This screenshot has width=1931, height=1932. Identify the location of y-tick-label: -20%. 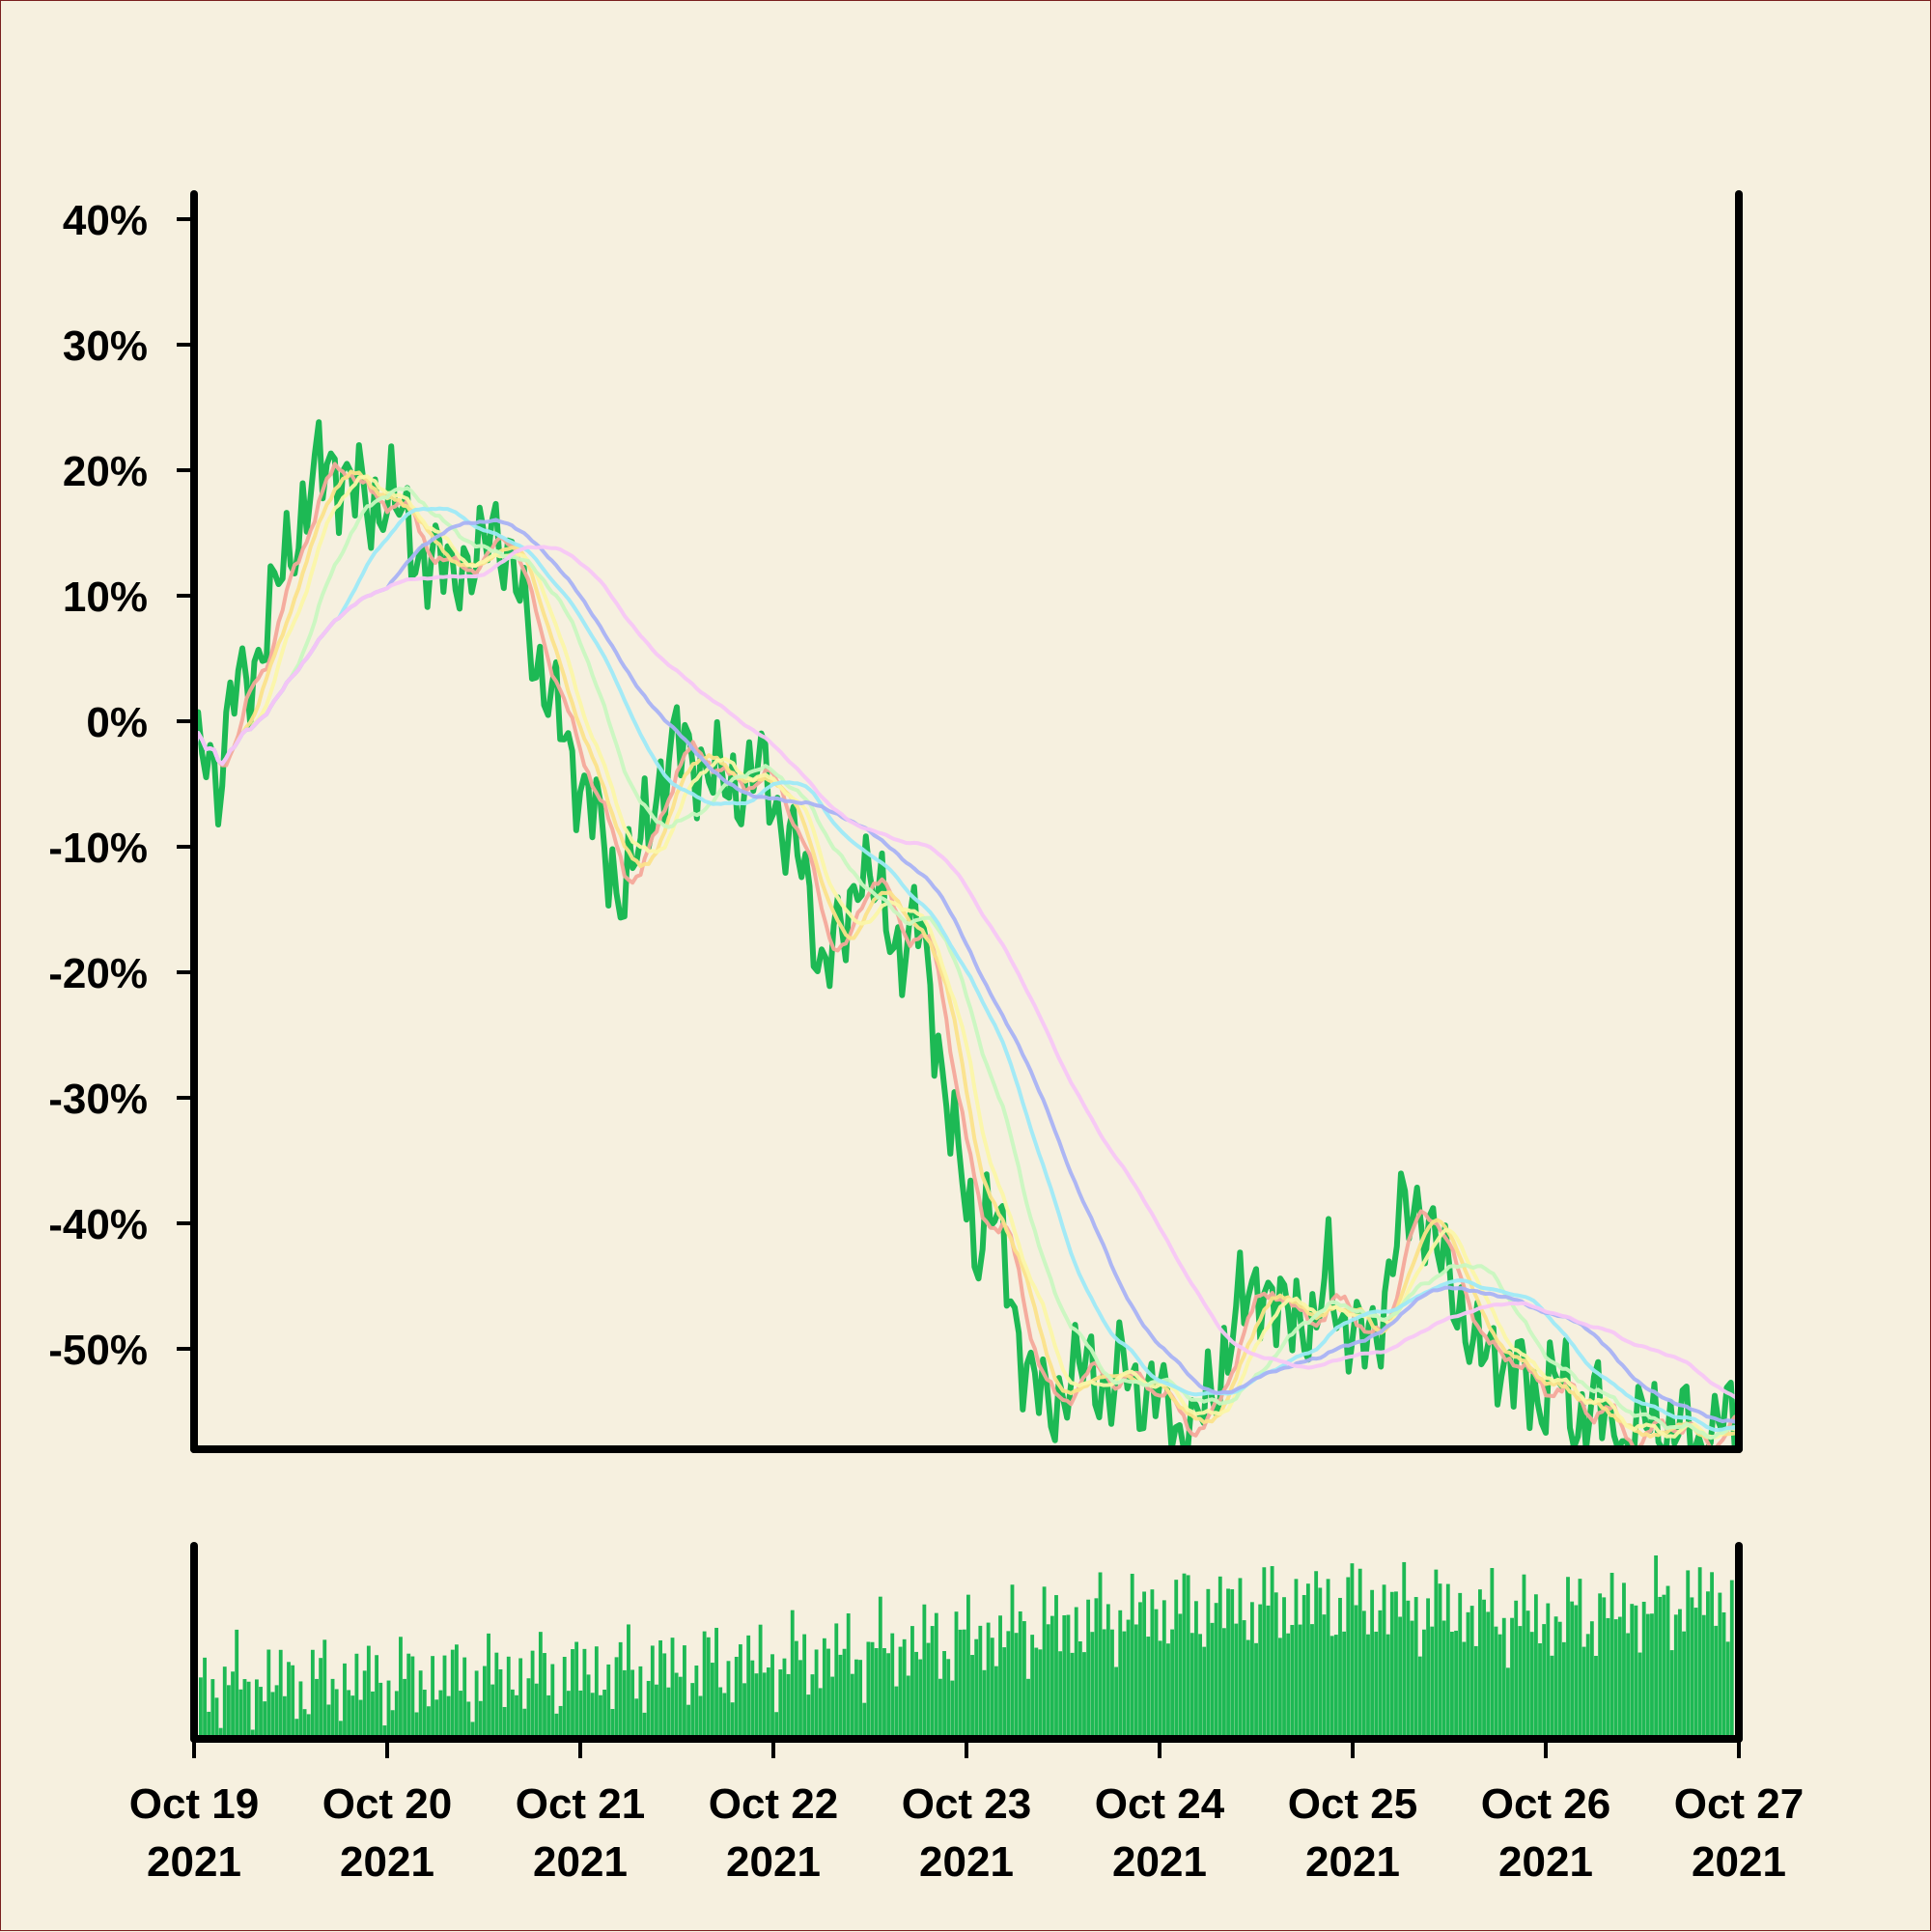
(98, 974).